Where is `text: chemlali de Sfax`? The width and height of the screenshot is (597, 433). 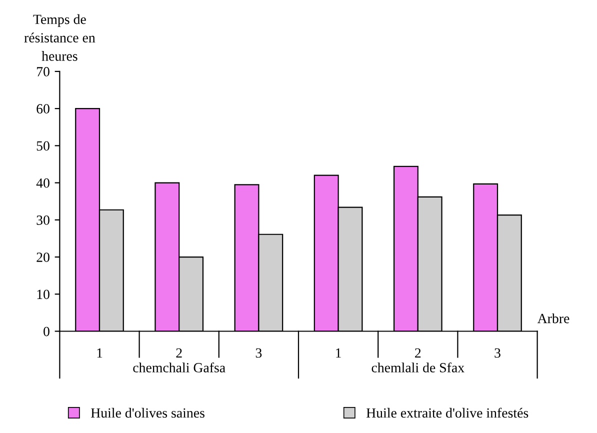
text: chemlali de Sfax is located at coordinates (418, 367).